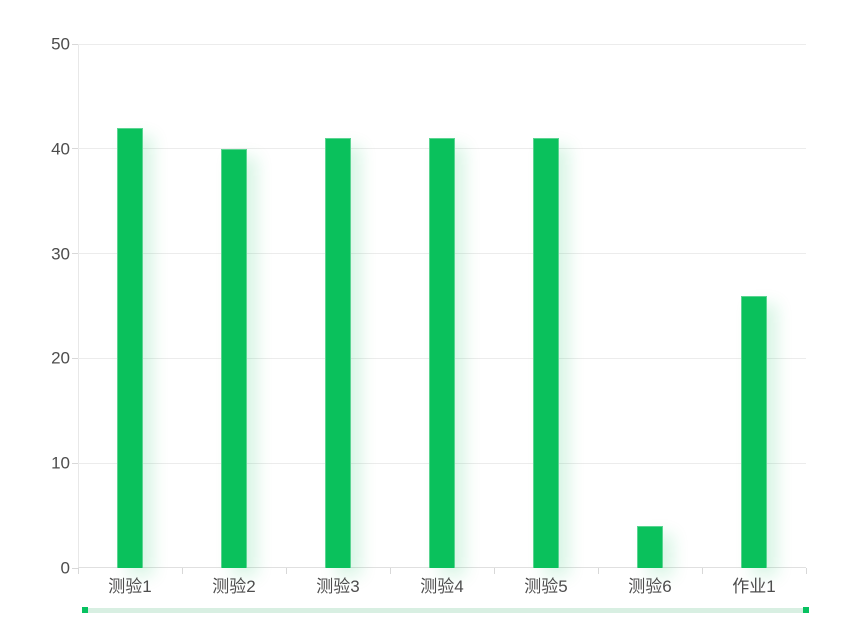 The width and height of the screenshot is (850, 618). What do you see at coordinates (60, 149) in the screenshot?
I see `y-axis-tick-label: 40` at bounding box center [60, 149].